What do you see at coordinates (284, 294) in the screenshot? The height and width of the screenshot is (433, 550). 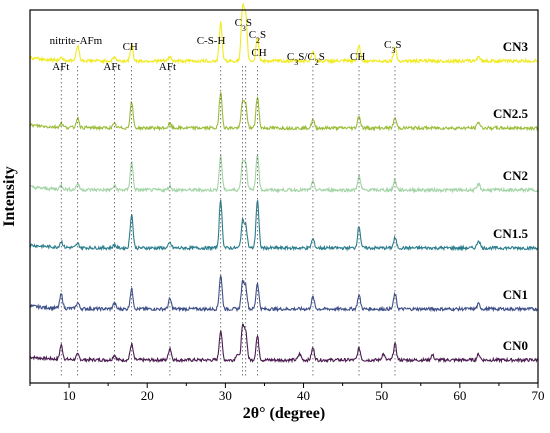 I see `series-line-cn1` at bounding box center [284, 294].